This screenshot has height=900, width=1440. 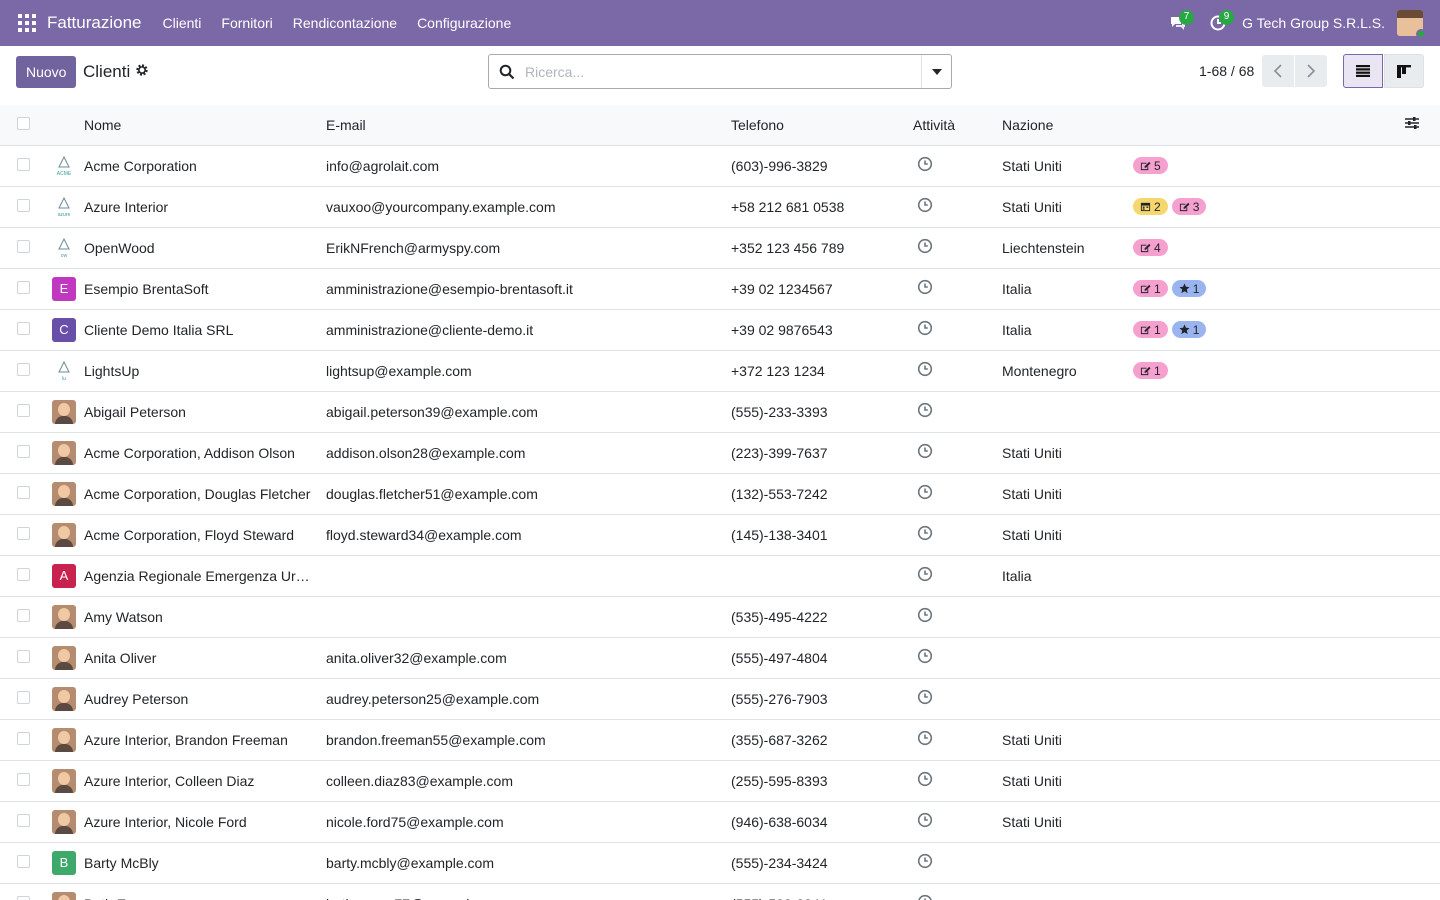 I want to click on cell-name: Azure Interior, Colleen Diaz, so click(x=169, y=780).